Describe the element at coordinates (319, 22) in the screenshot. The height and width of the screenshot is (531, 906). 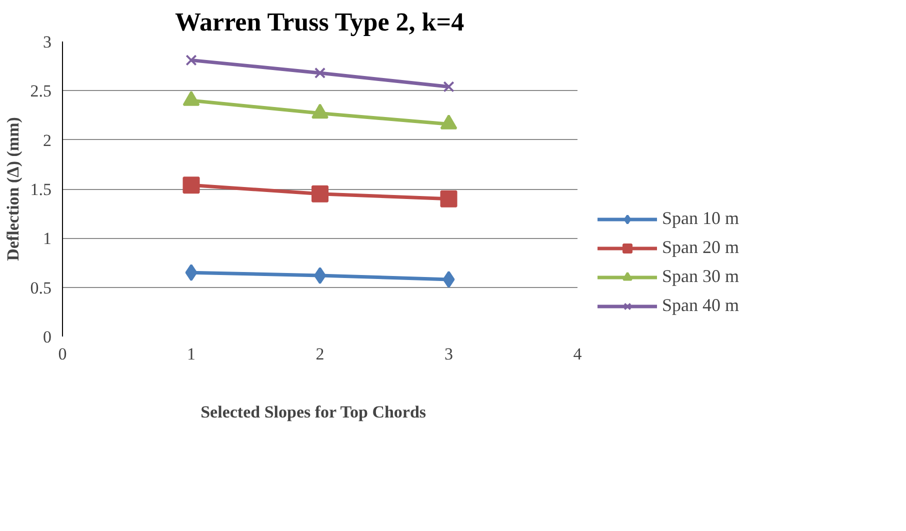
I see `chart-title: Warren Truss Type 2, k=4` at that location.